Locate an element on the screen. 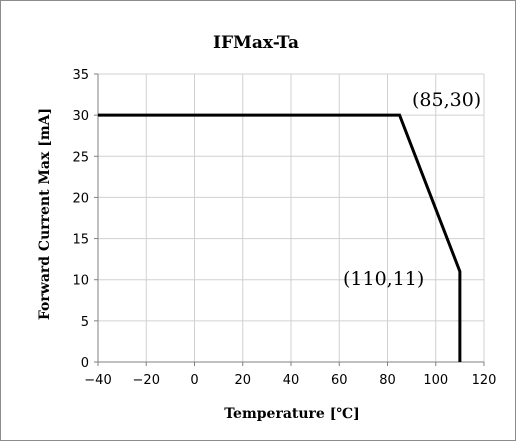 The image size is (516, 441). y-tick-label: 10 is located at coordinates (80, 281).